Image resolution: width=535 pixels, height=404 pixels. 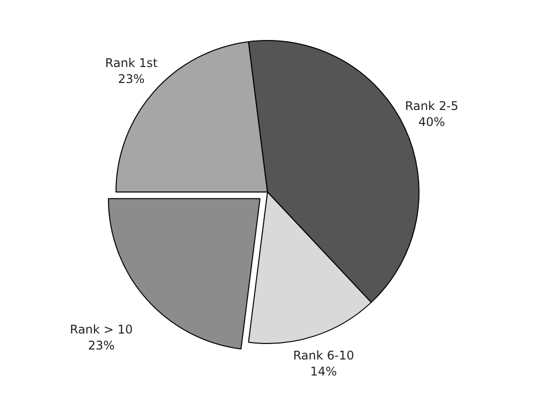 I want to click on slice-label: Rank 1st, so click(x=131, y=63).